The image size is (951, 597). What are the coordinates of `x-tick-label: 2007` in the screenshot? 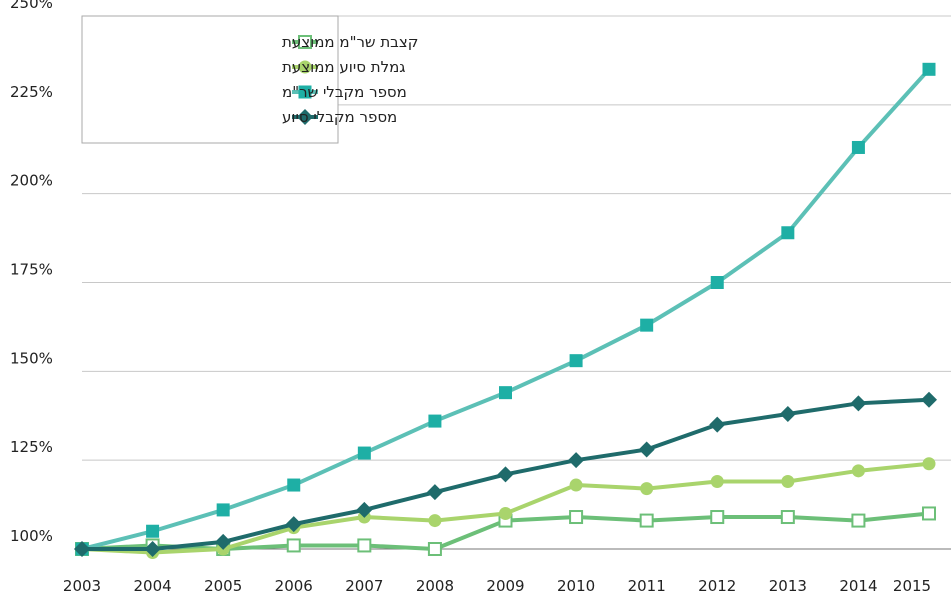 It's located at (364, 586).